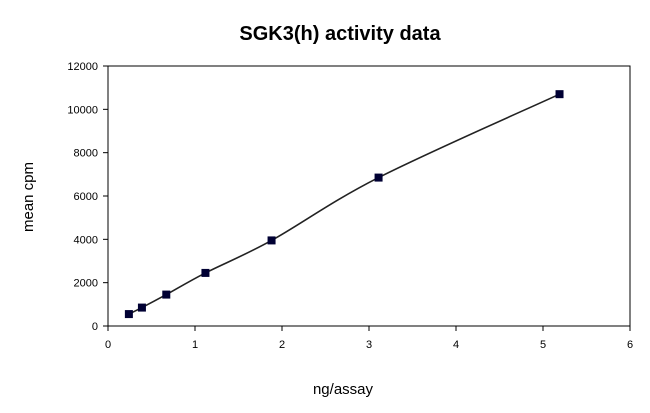 The height and width of the screenshot is (413, 650). What do you see at coordinates (28, 197) in the screenshot?
I see `y-axis-title: mean cpm` at bounding box center [28, 197].